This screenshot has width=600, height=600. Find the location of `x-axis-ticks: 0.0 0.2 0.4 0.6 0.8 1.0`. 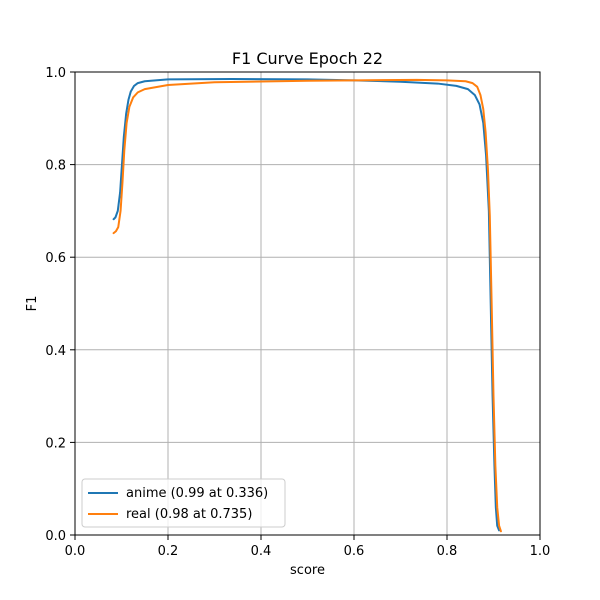

x-axis-ticks: 0.0 0.2 0.4 0.6 0.8 1.0 is located at coordinates (308, 547).